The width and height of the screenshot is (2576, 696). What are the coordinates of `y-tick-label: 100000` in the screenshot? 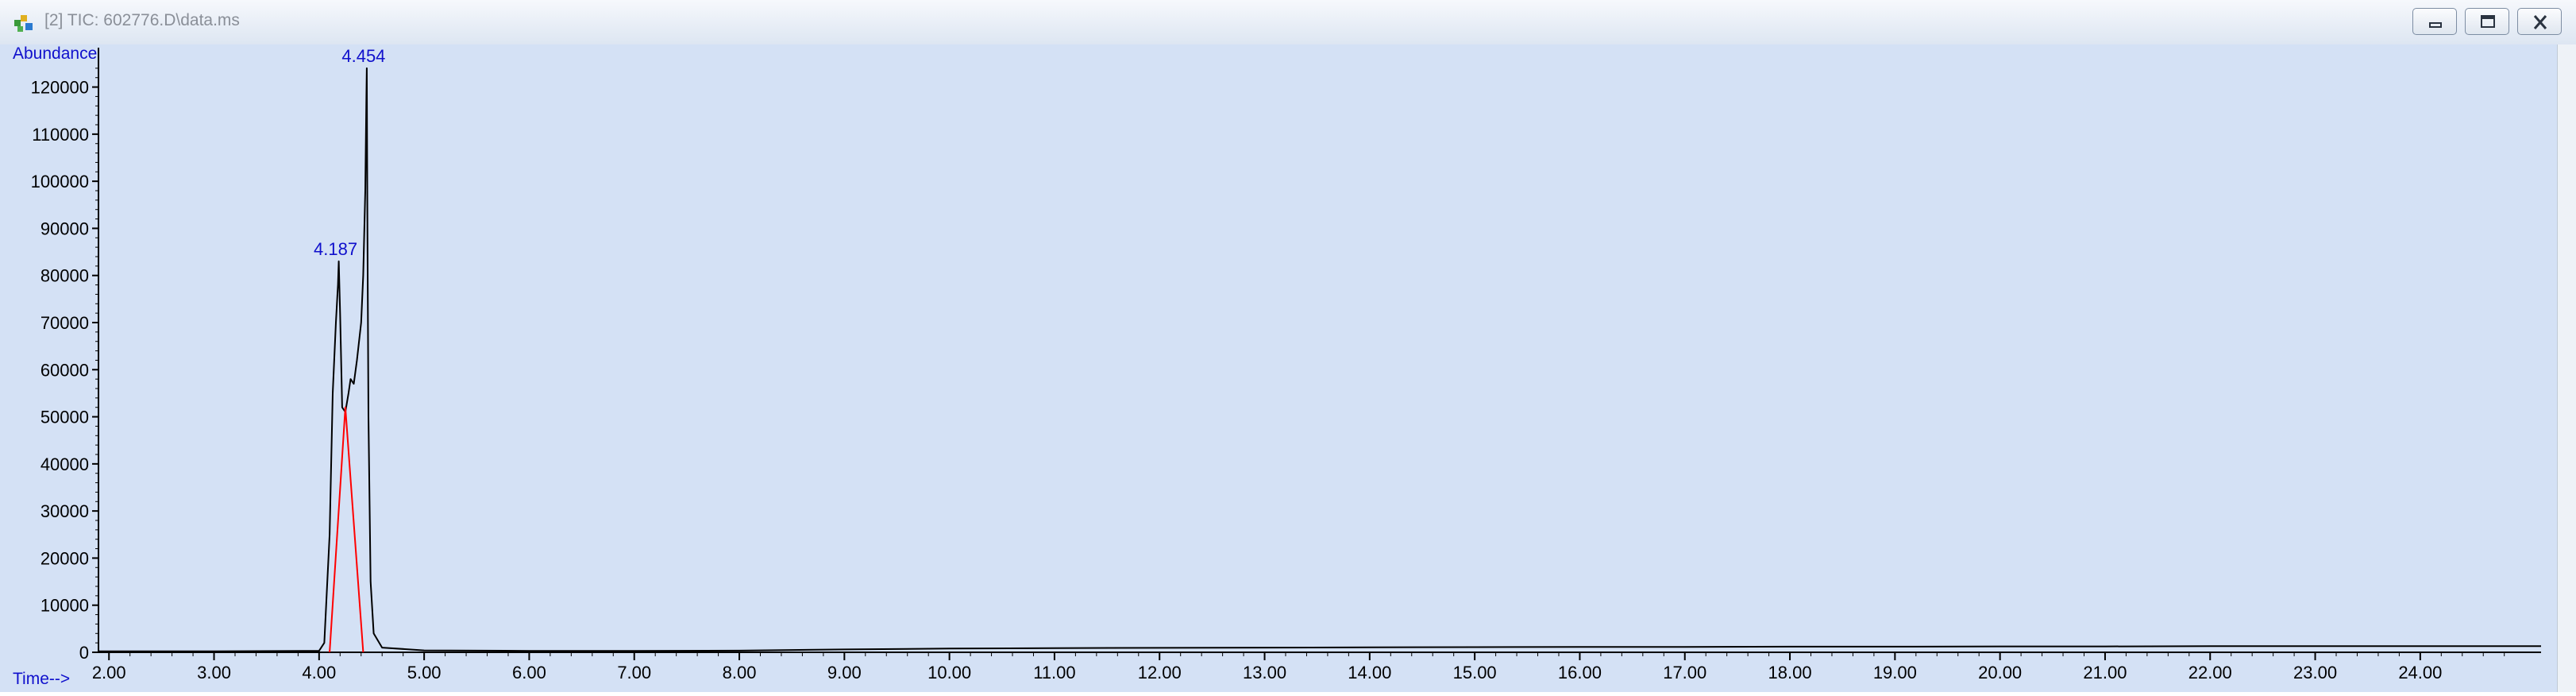 It's located at (60, 181).